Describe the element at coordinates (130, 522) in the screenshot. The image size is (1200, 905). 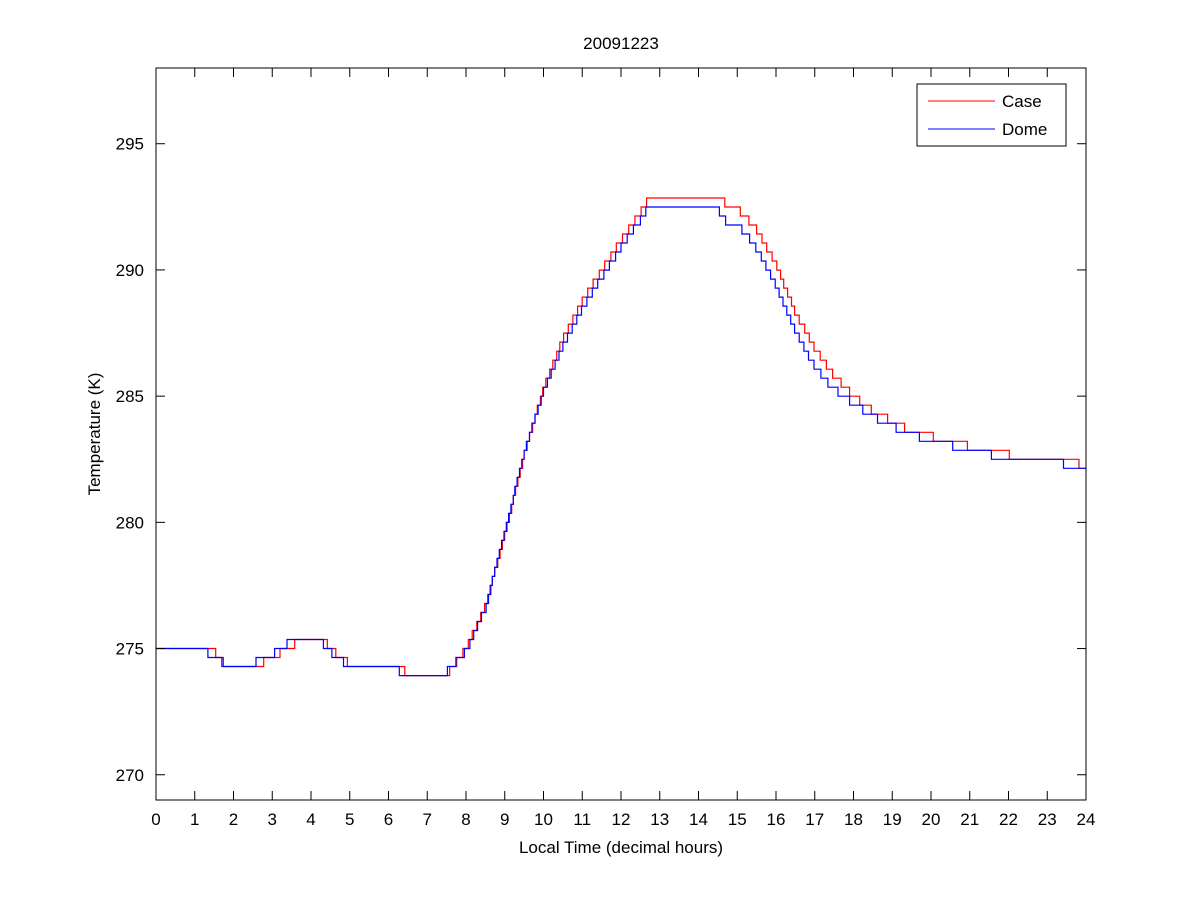
I see `y-tick-label: 280` at that location.